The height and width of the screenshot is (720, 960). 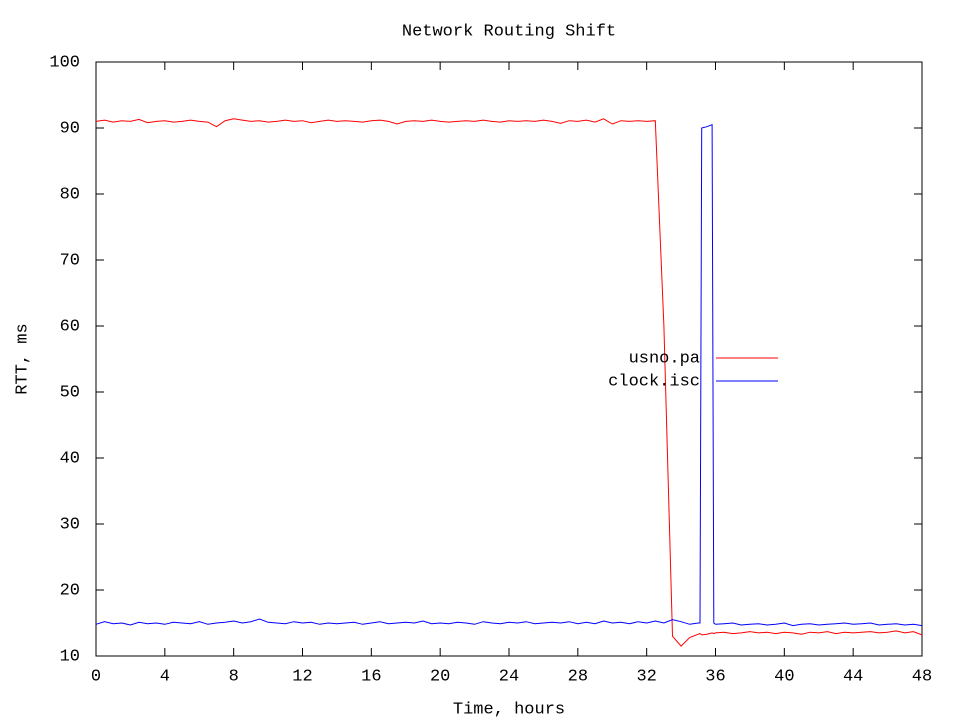 What do you see at coordinates (64, 62) in the screenshot?
I see `y-tick-label: 100` at bounding box center [64, 62].